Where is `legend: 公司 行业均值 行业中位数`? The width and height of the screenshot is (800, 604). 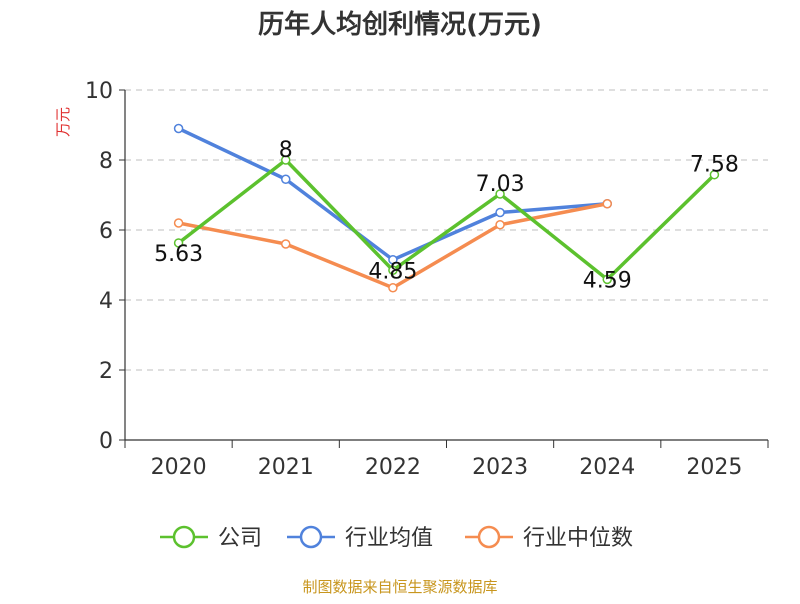 legend: 公司 行业均值 行业中位数 is located at coordinates (396, 538).